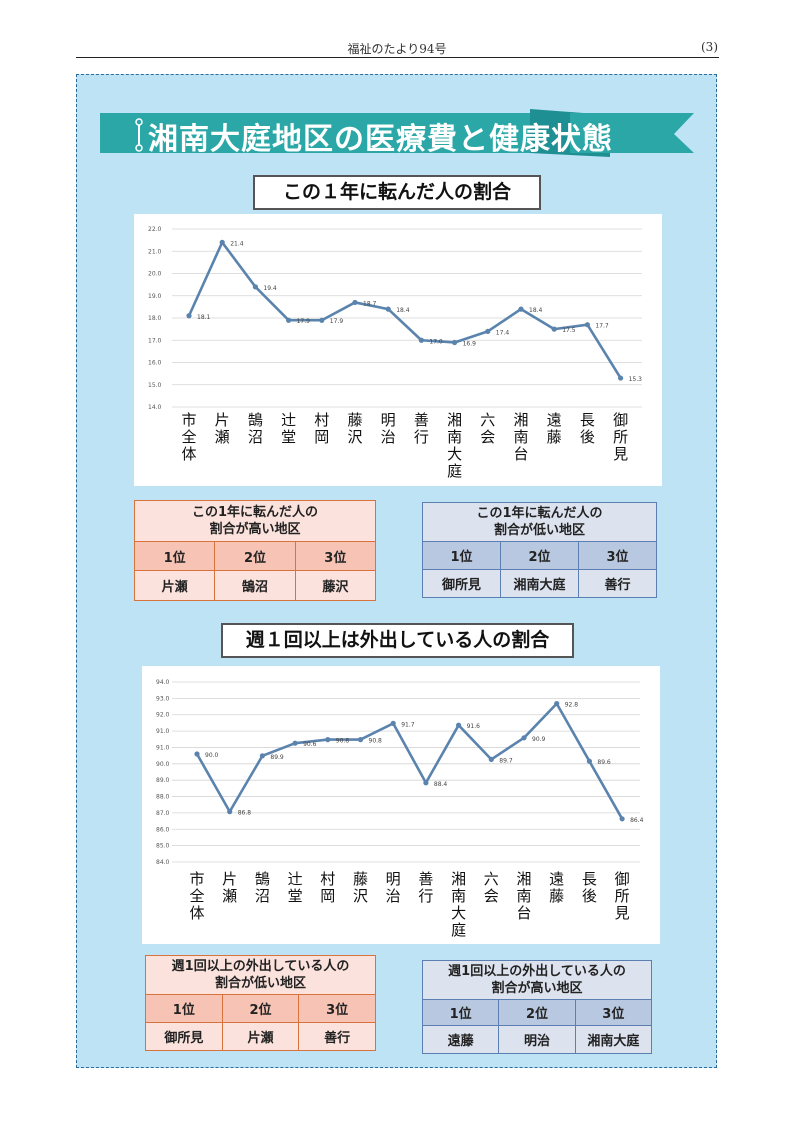 Image resolution: width=793 pixels, height=1122 pixels. What do you see at coordinates (163, 715) in the screenshot?
I see `y-tick-label: 92.0` at bounding box center [163, 715].